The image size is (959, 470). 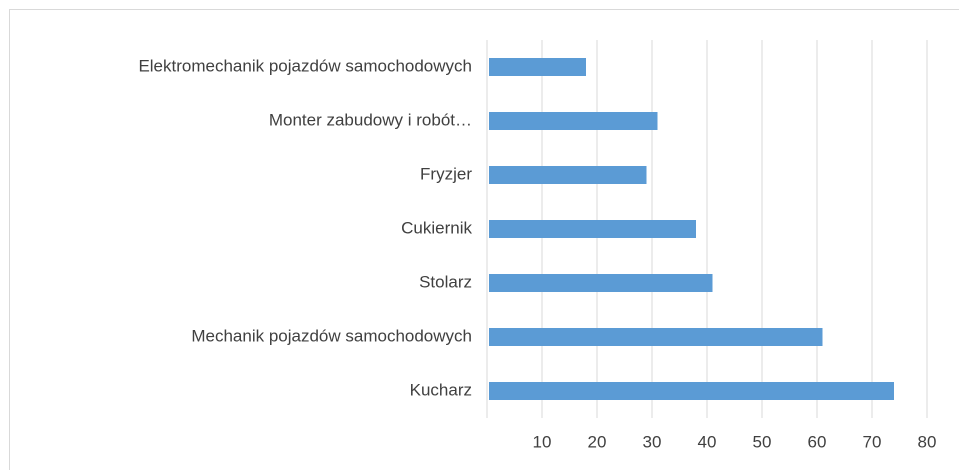 What do you see at coordinates (445, 281) in the screenshot?
I see `y-tick-label: Stolarz` at bounding box center [445, 281].